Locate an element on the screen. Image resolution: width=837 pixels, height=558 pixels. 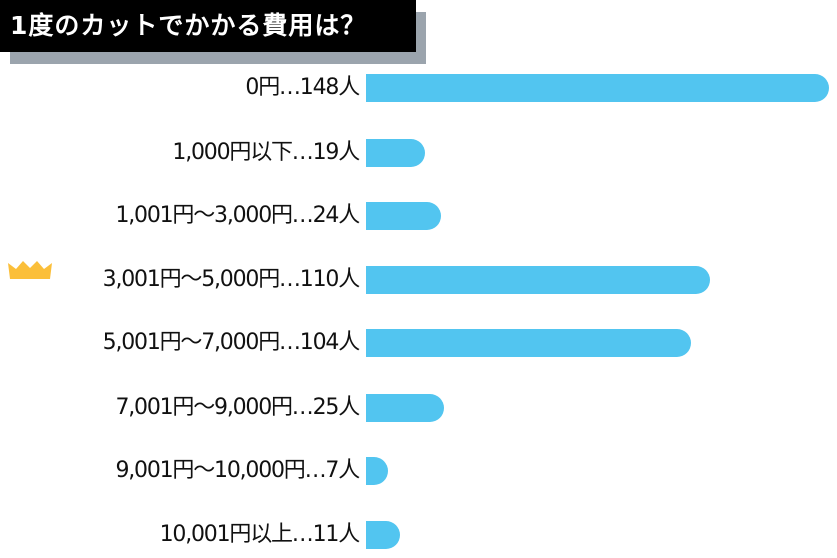
bar-label: 3,001円〜5,000円…110人 is located at coordinates (231, 279).